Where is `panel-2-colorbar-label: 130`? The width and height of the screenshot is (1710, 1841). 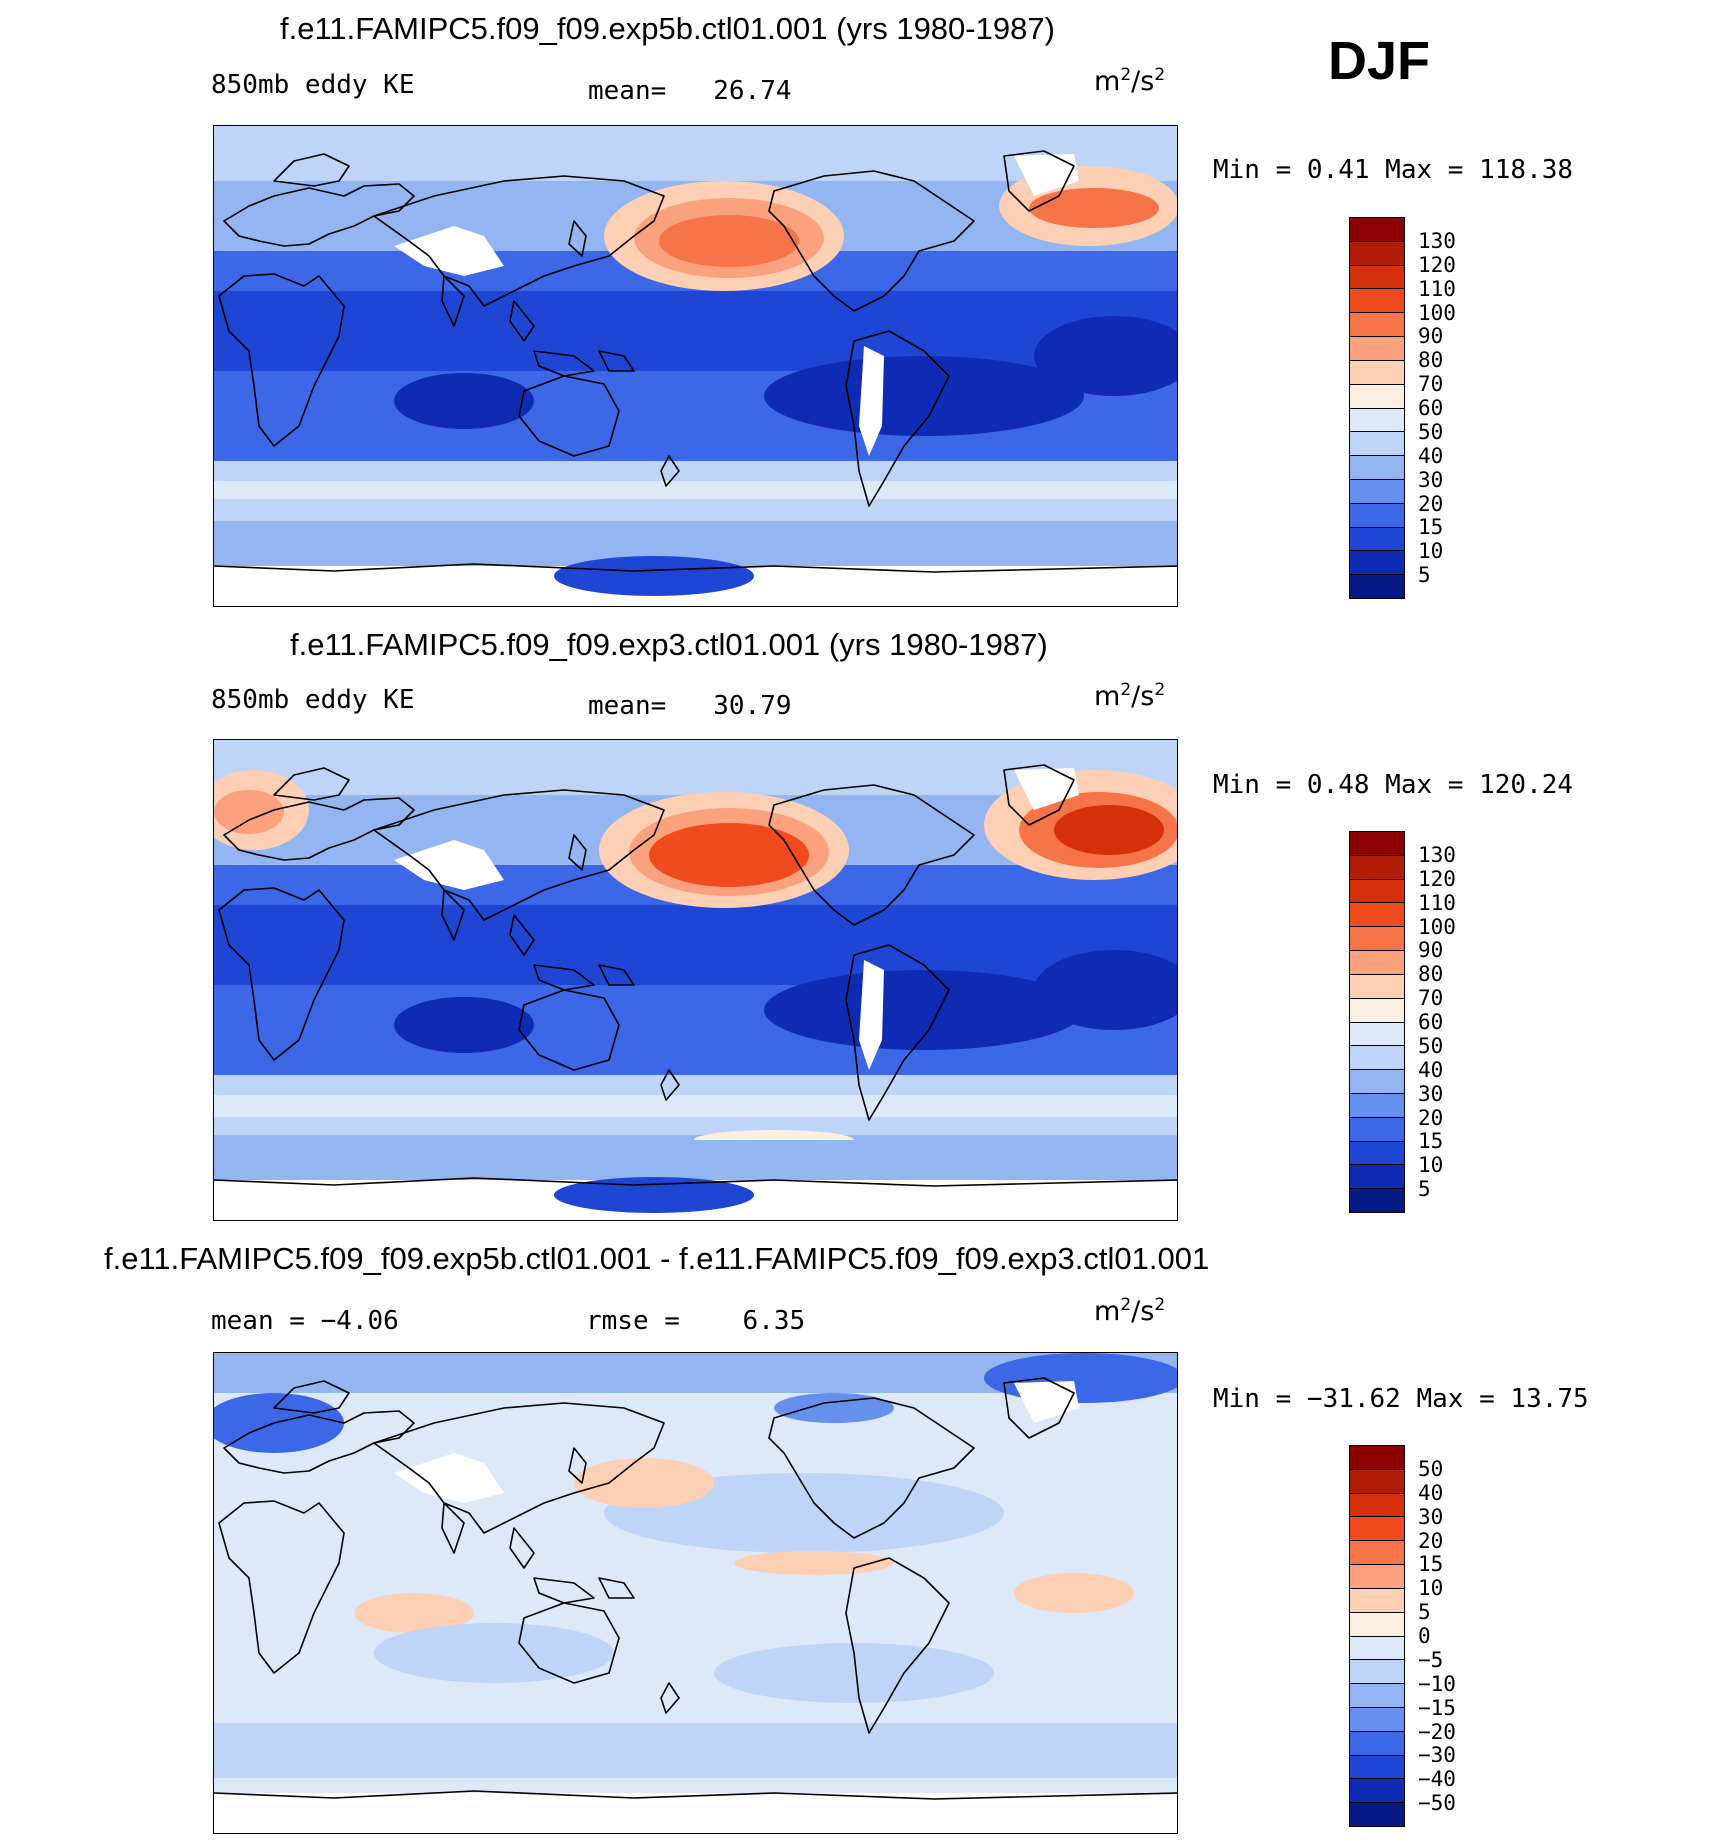
panel-2-colorbar-label: 130 is located at coordinates (1437, 854).